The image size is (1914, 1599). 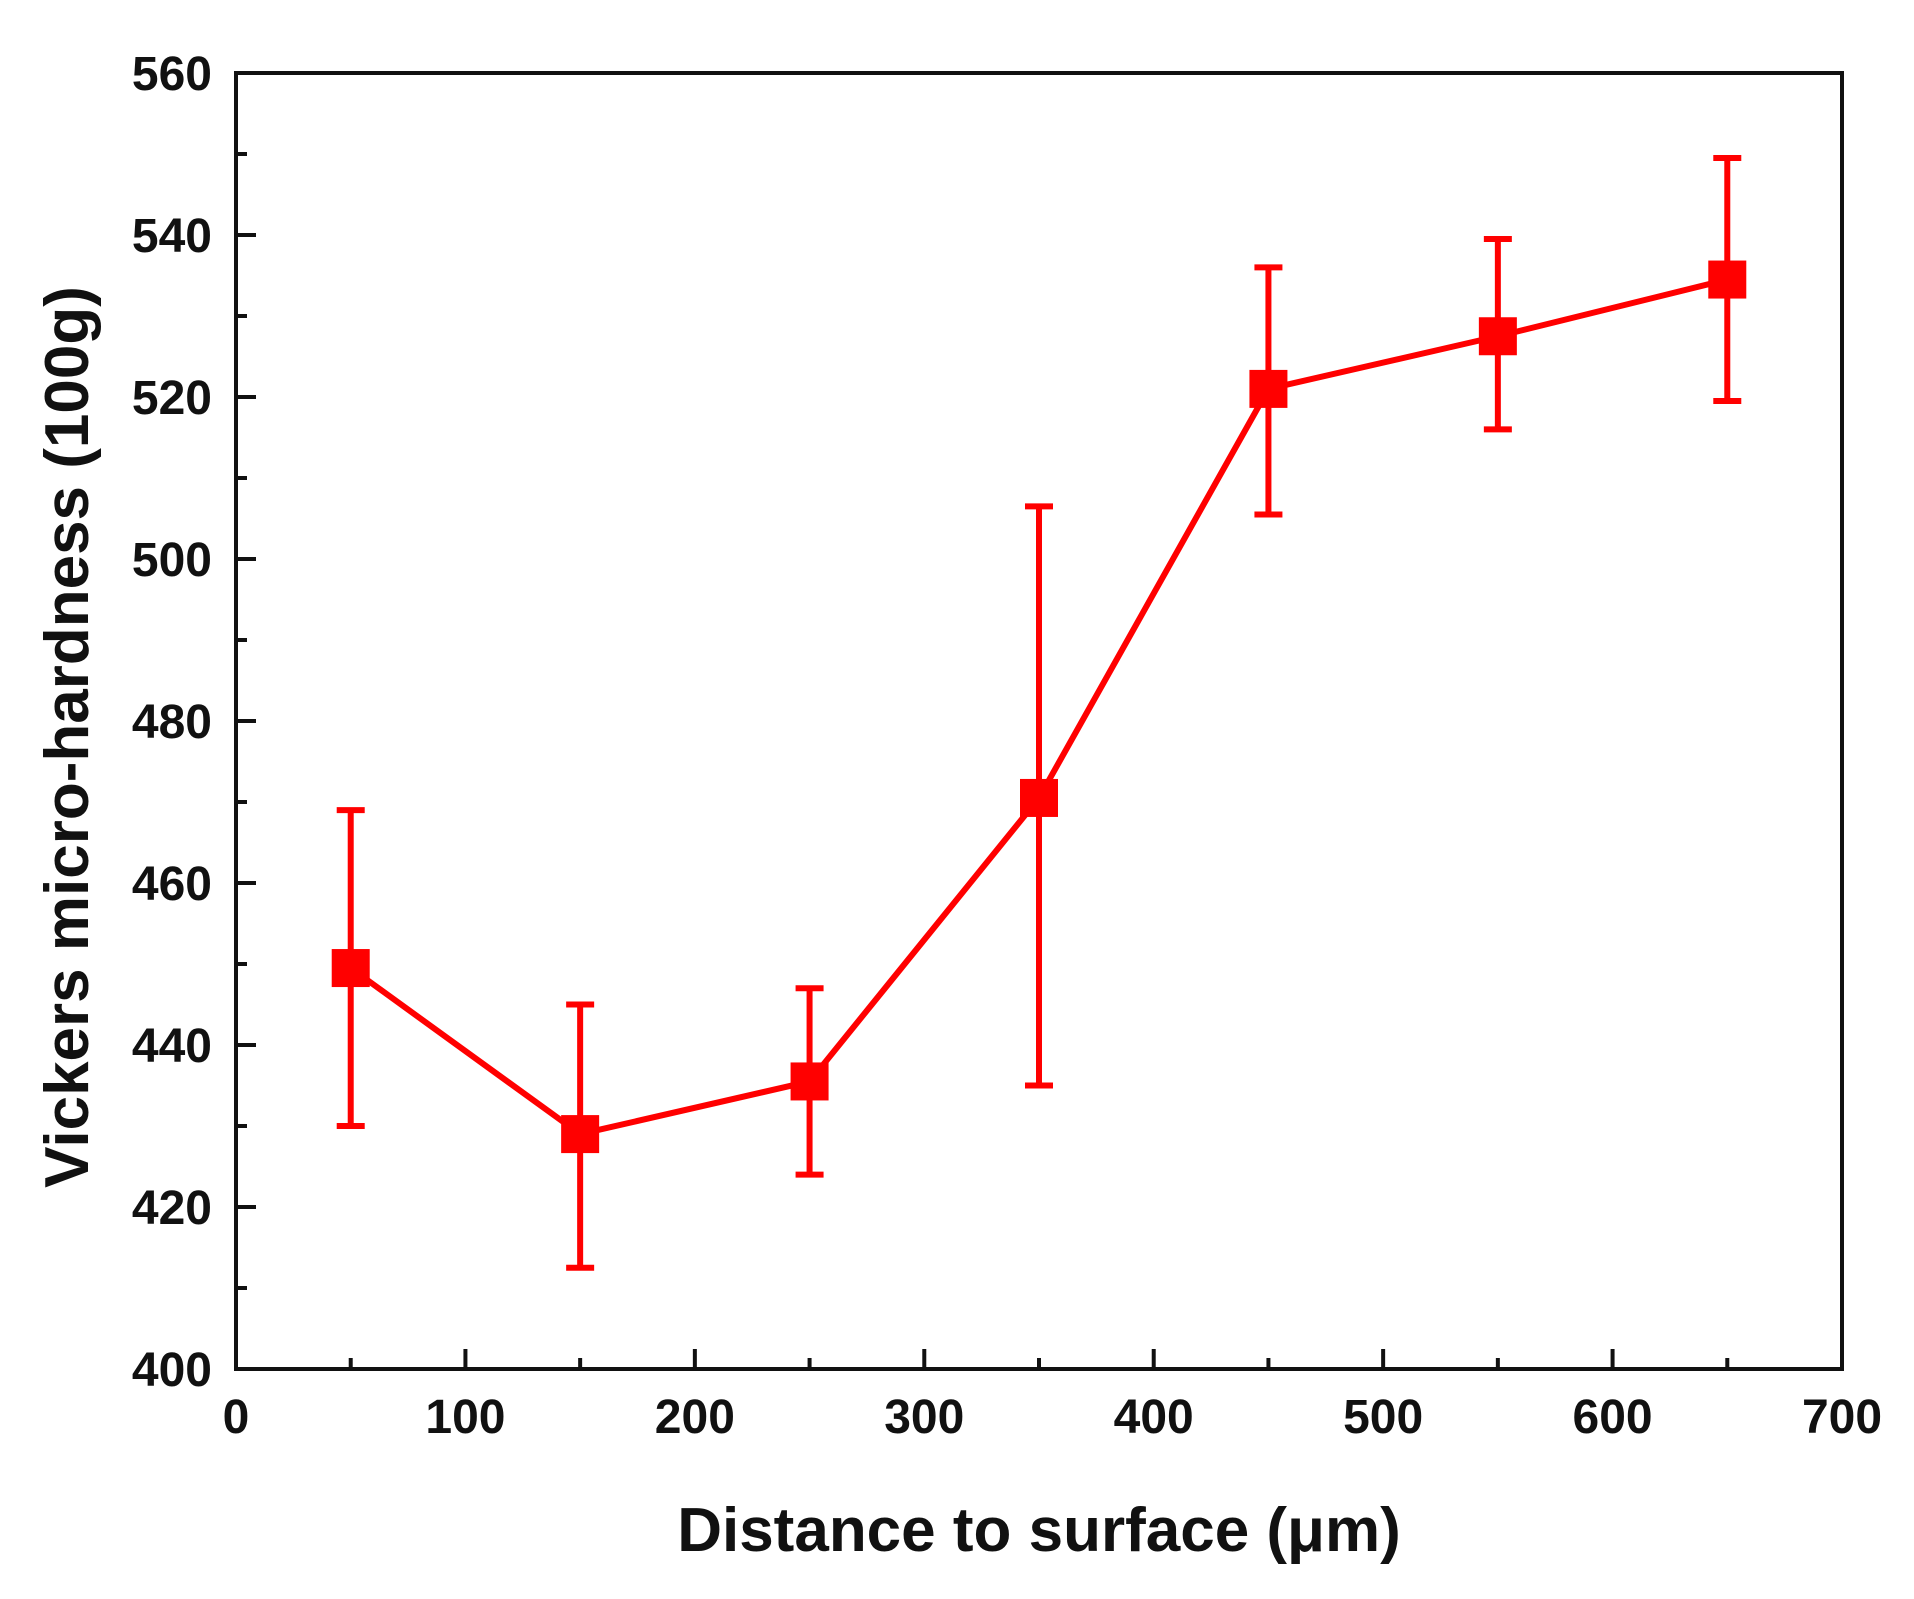 What do you see at coordinates (172, 1370) in the screenshot?
I see `y-tick-label: 400` at bounding box center [172, 1370].